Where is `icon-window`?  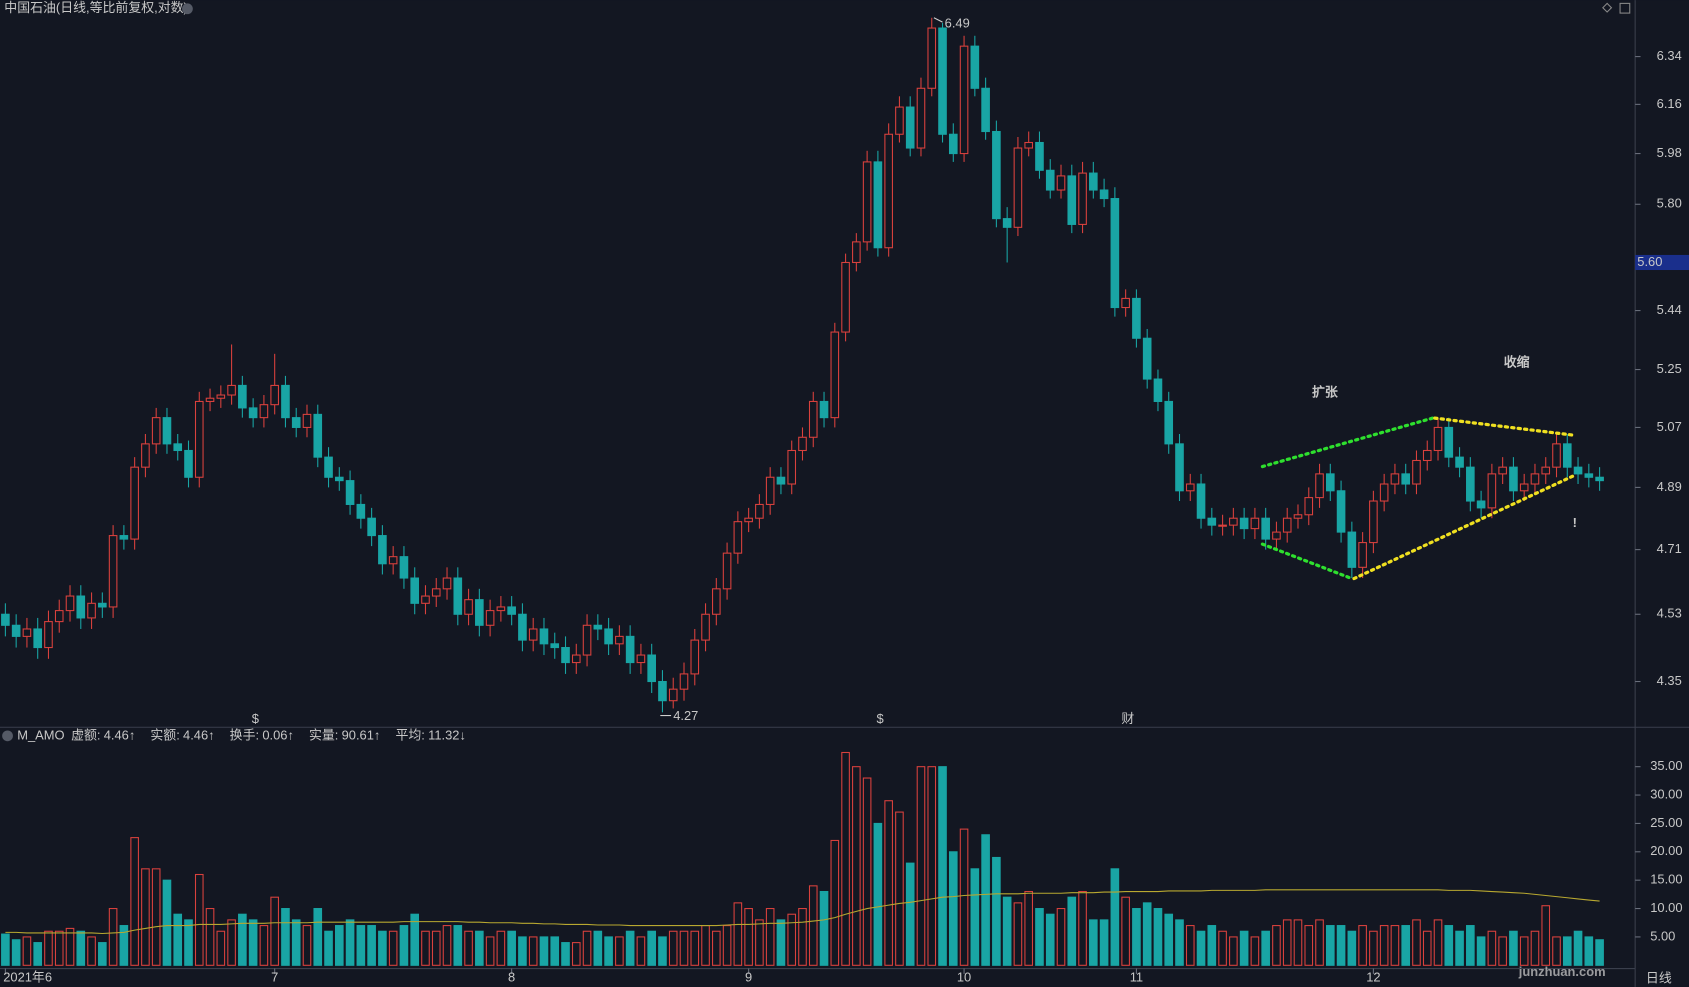
icon-window is located at coordinates (1625, 8).